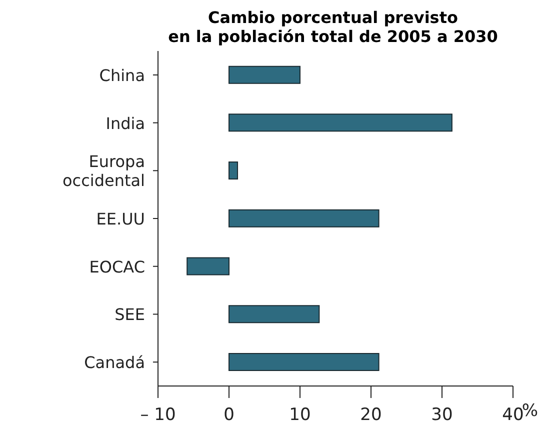  I want to click on y-tick-label: EOCAC, so click(117, 266).